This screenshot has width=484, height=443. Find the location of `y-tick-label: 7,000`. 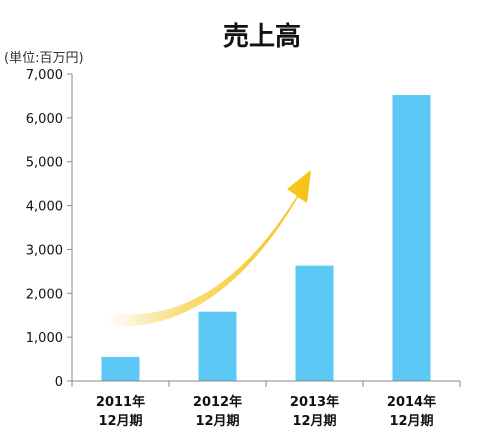

y-tick-label: 7,000 is located at coordinates (44, 75).